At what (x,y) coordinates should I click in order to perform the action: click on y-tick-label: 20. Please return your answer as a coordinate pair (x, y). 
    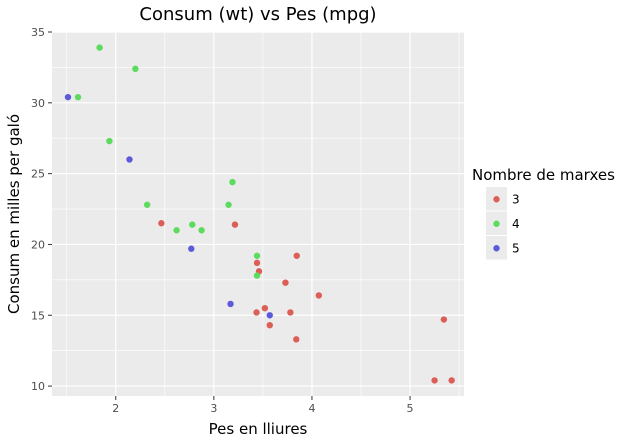
    Looking at the image, I should click on (38, 244).